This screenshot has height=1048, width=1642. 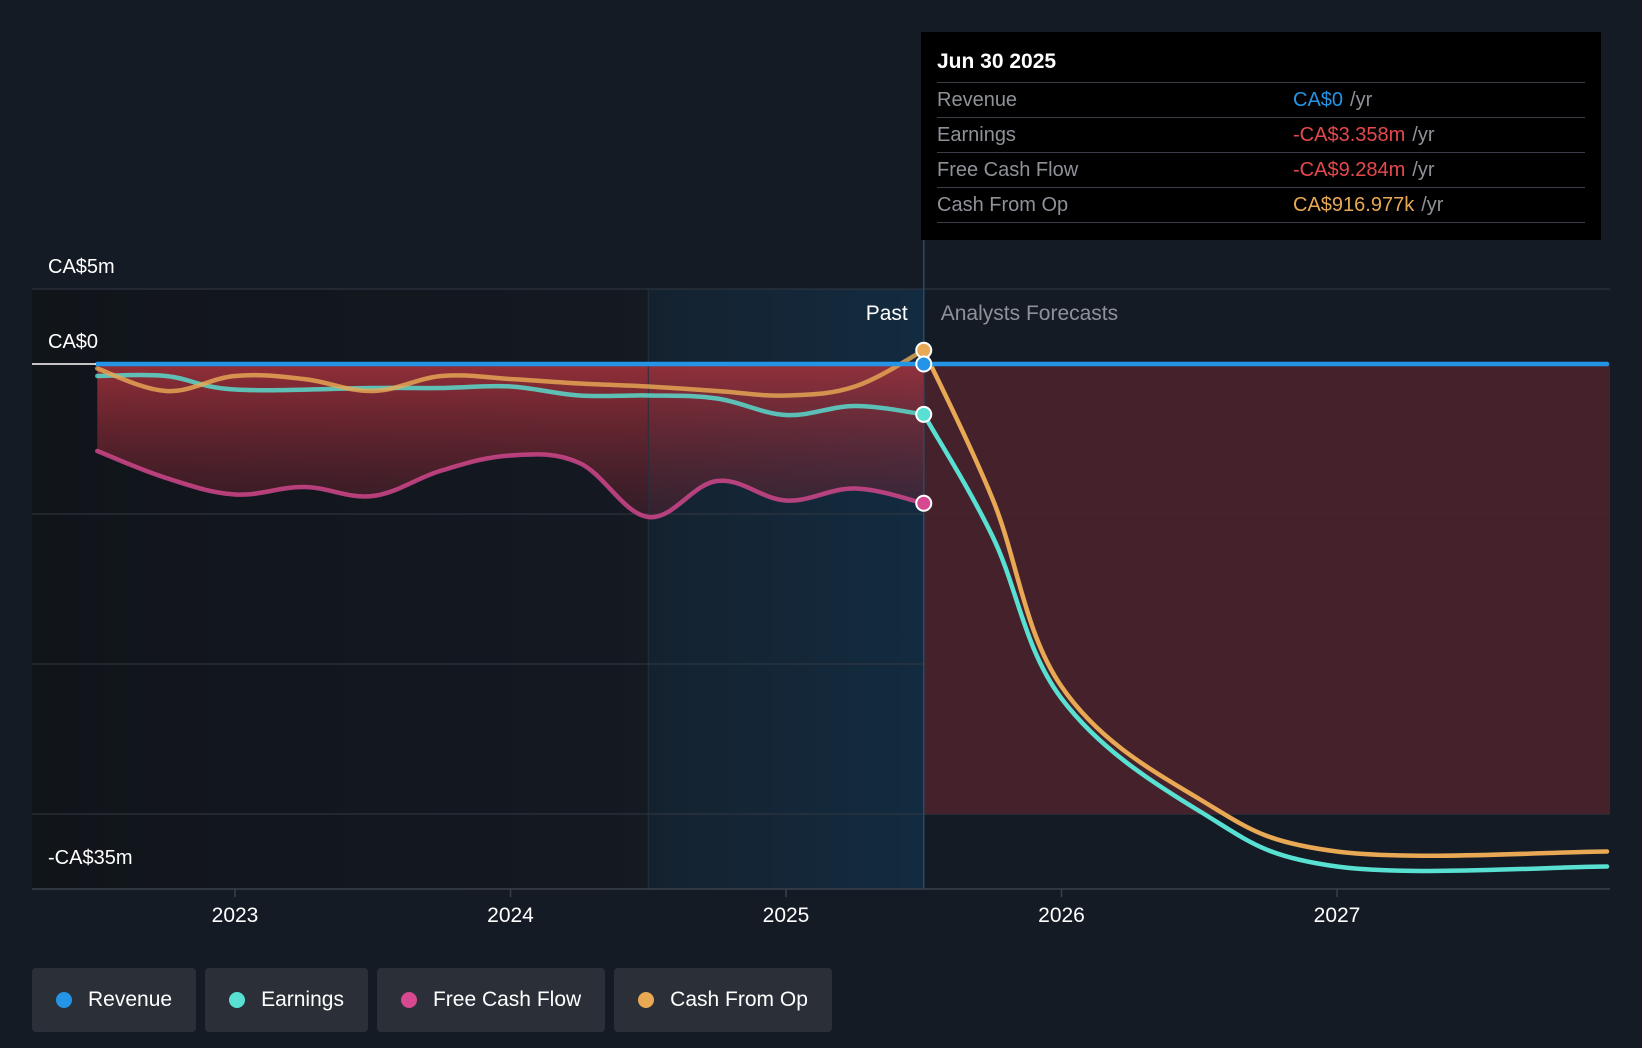 I want to click on tooltip-row-earnings: Earnings -CA$3.358m /yr, so click(x=1261, y=134).